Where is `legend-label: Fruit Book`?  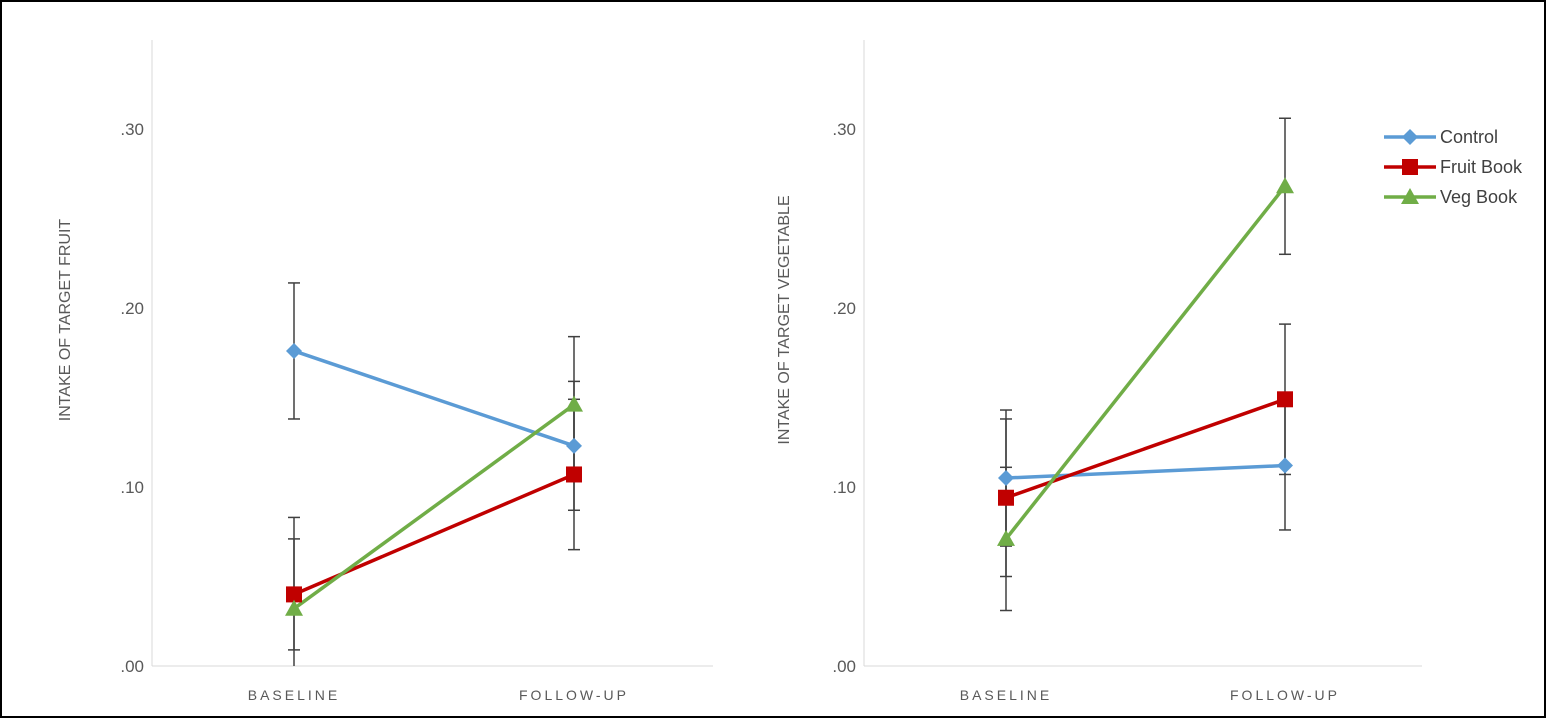
legend-label: Fruit Book is located at coordinates (1481, 167).